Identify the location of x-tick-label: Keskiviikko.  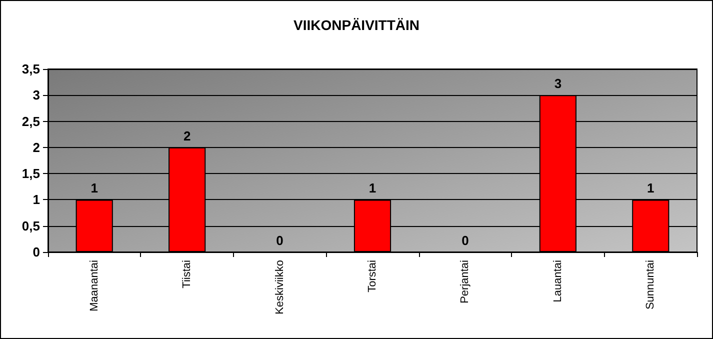
(280, 287).